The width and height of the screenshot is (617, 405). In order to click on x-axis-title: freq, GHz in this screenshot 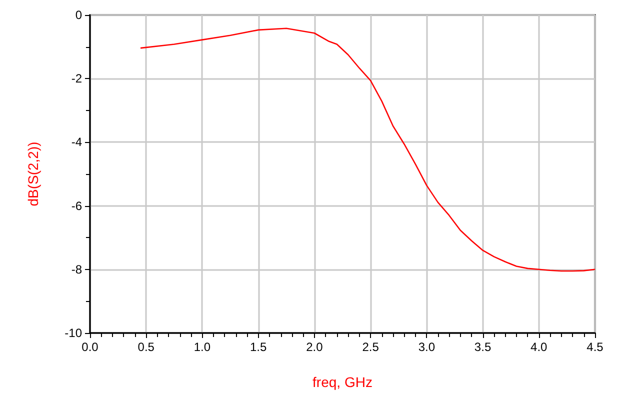, I will do `click(342, 382)`.